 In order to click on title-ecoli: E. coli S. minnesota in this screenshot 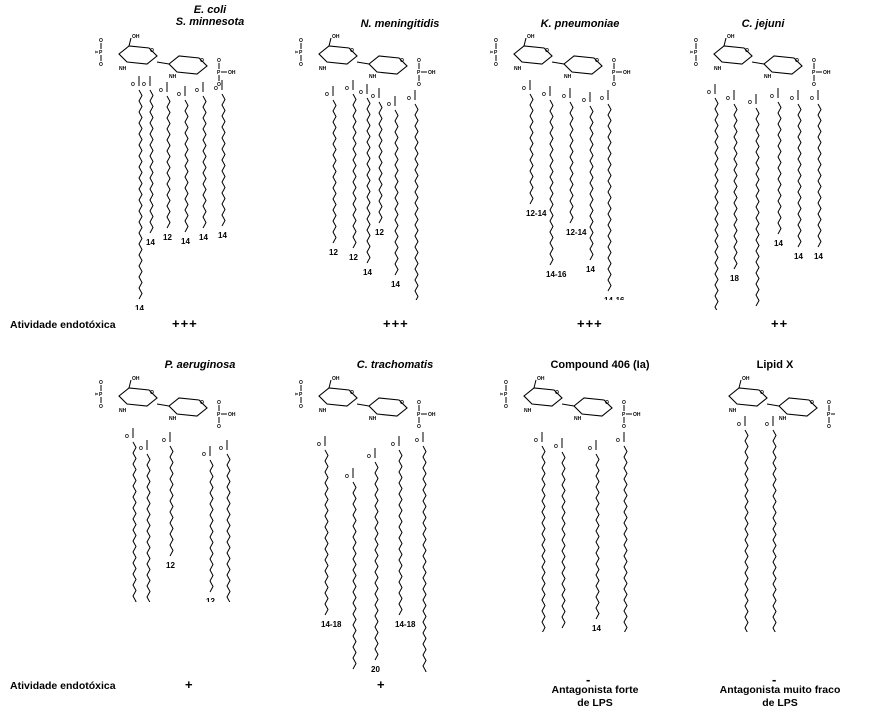, I will do `click(210, 16)`.